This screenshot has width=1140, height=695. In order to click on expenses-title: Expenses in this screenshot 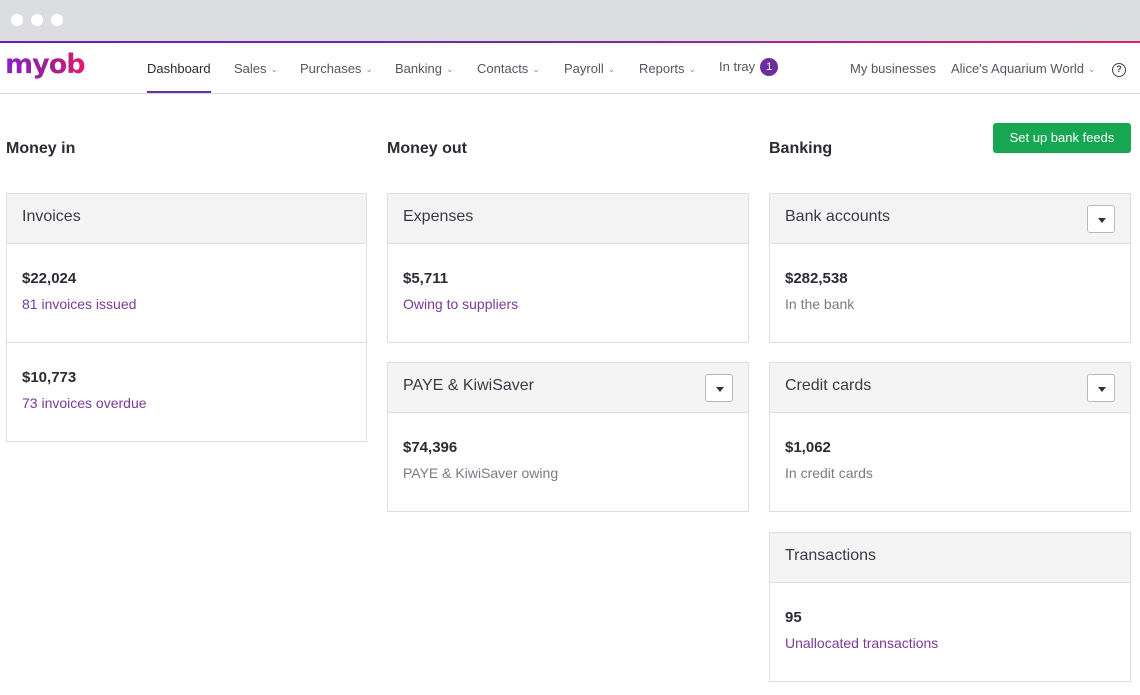, I will do `click(438, 216)`.